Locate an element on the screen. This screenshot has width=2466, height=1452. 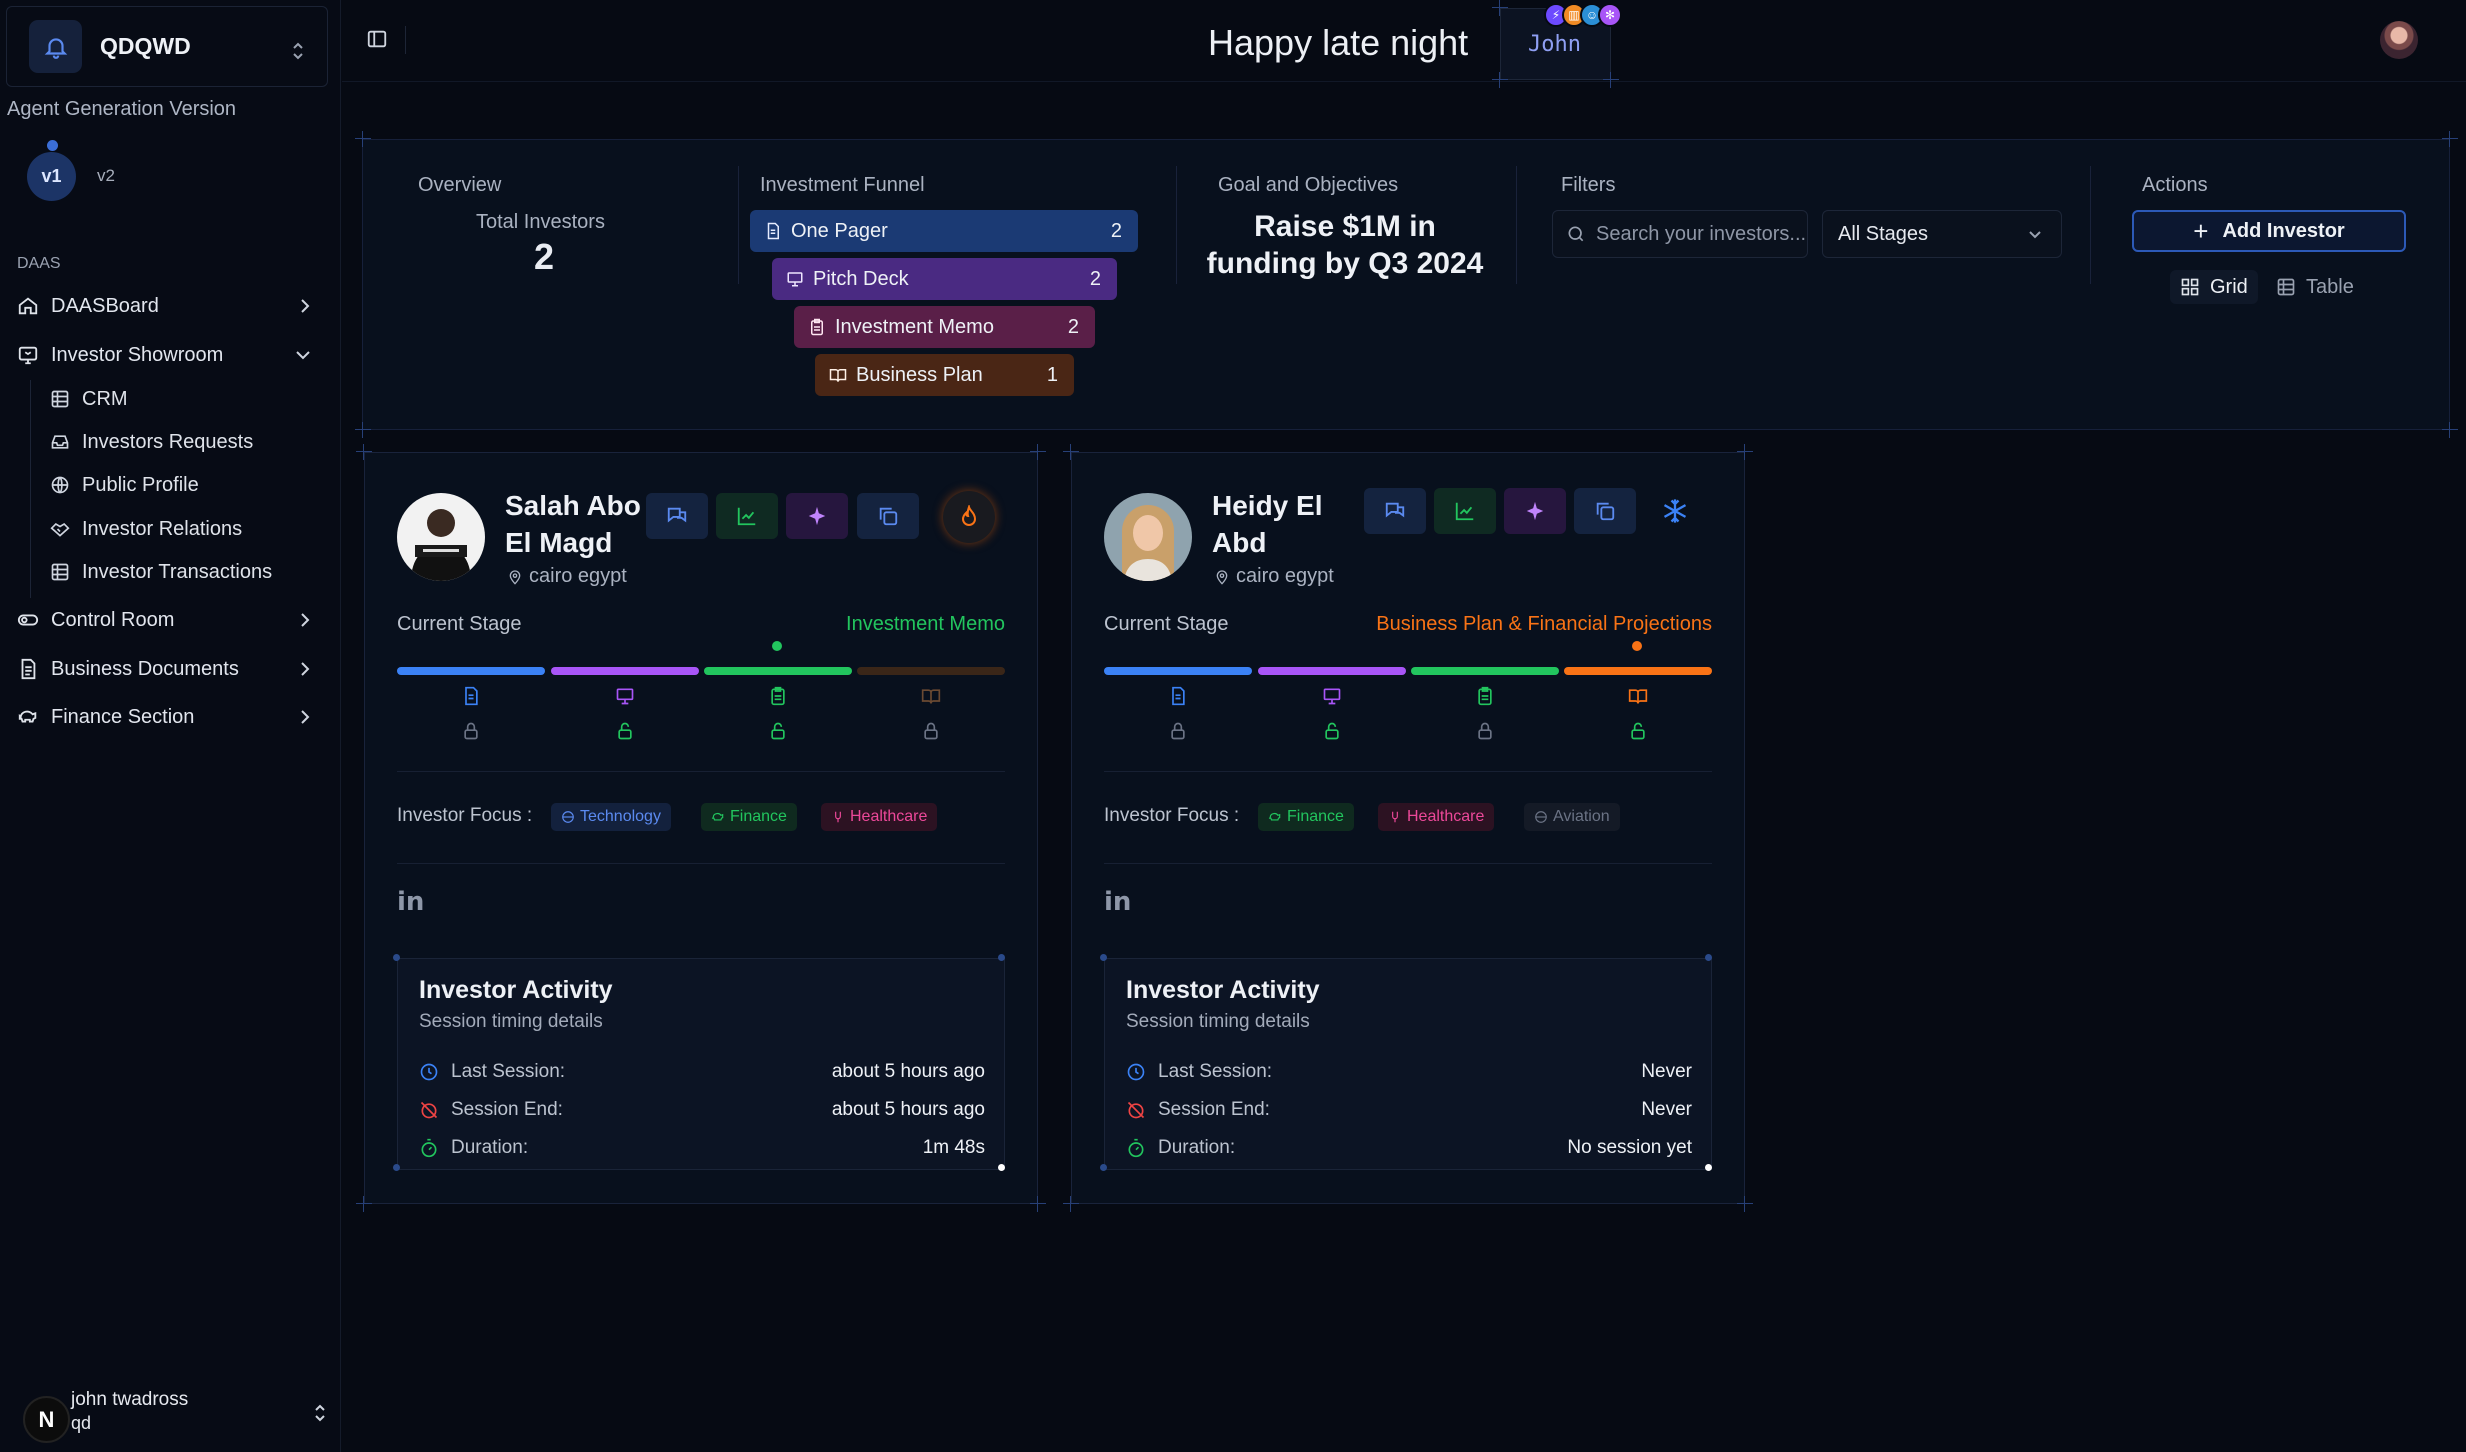
sidebar-item-investor-transactions: Investor Transactions is located at coordinates (161, 572).